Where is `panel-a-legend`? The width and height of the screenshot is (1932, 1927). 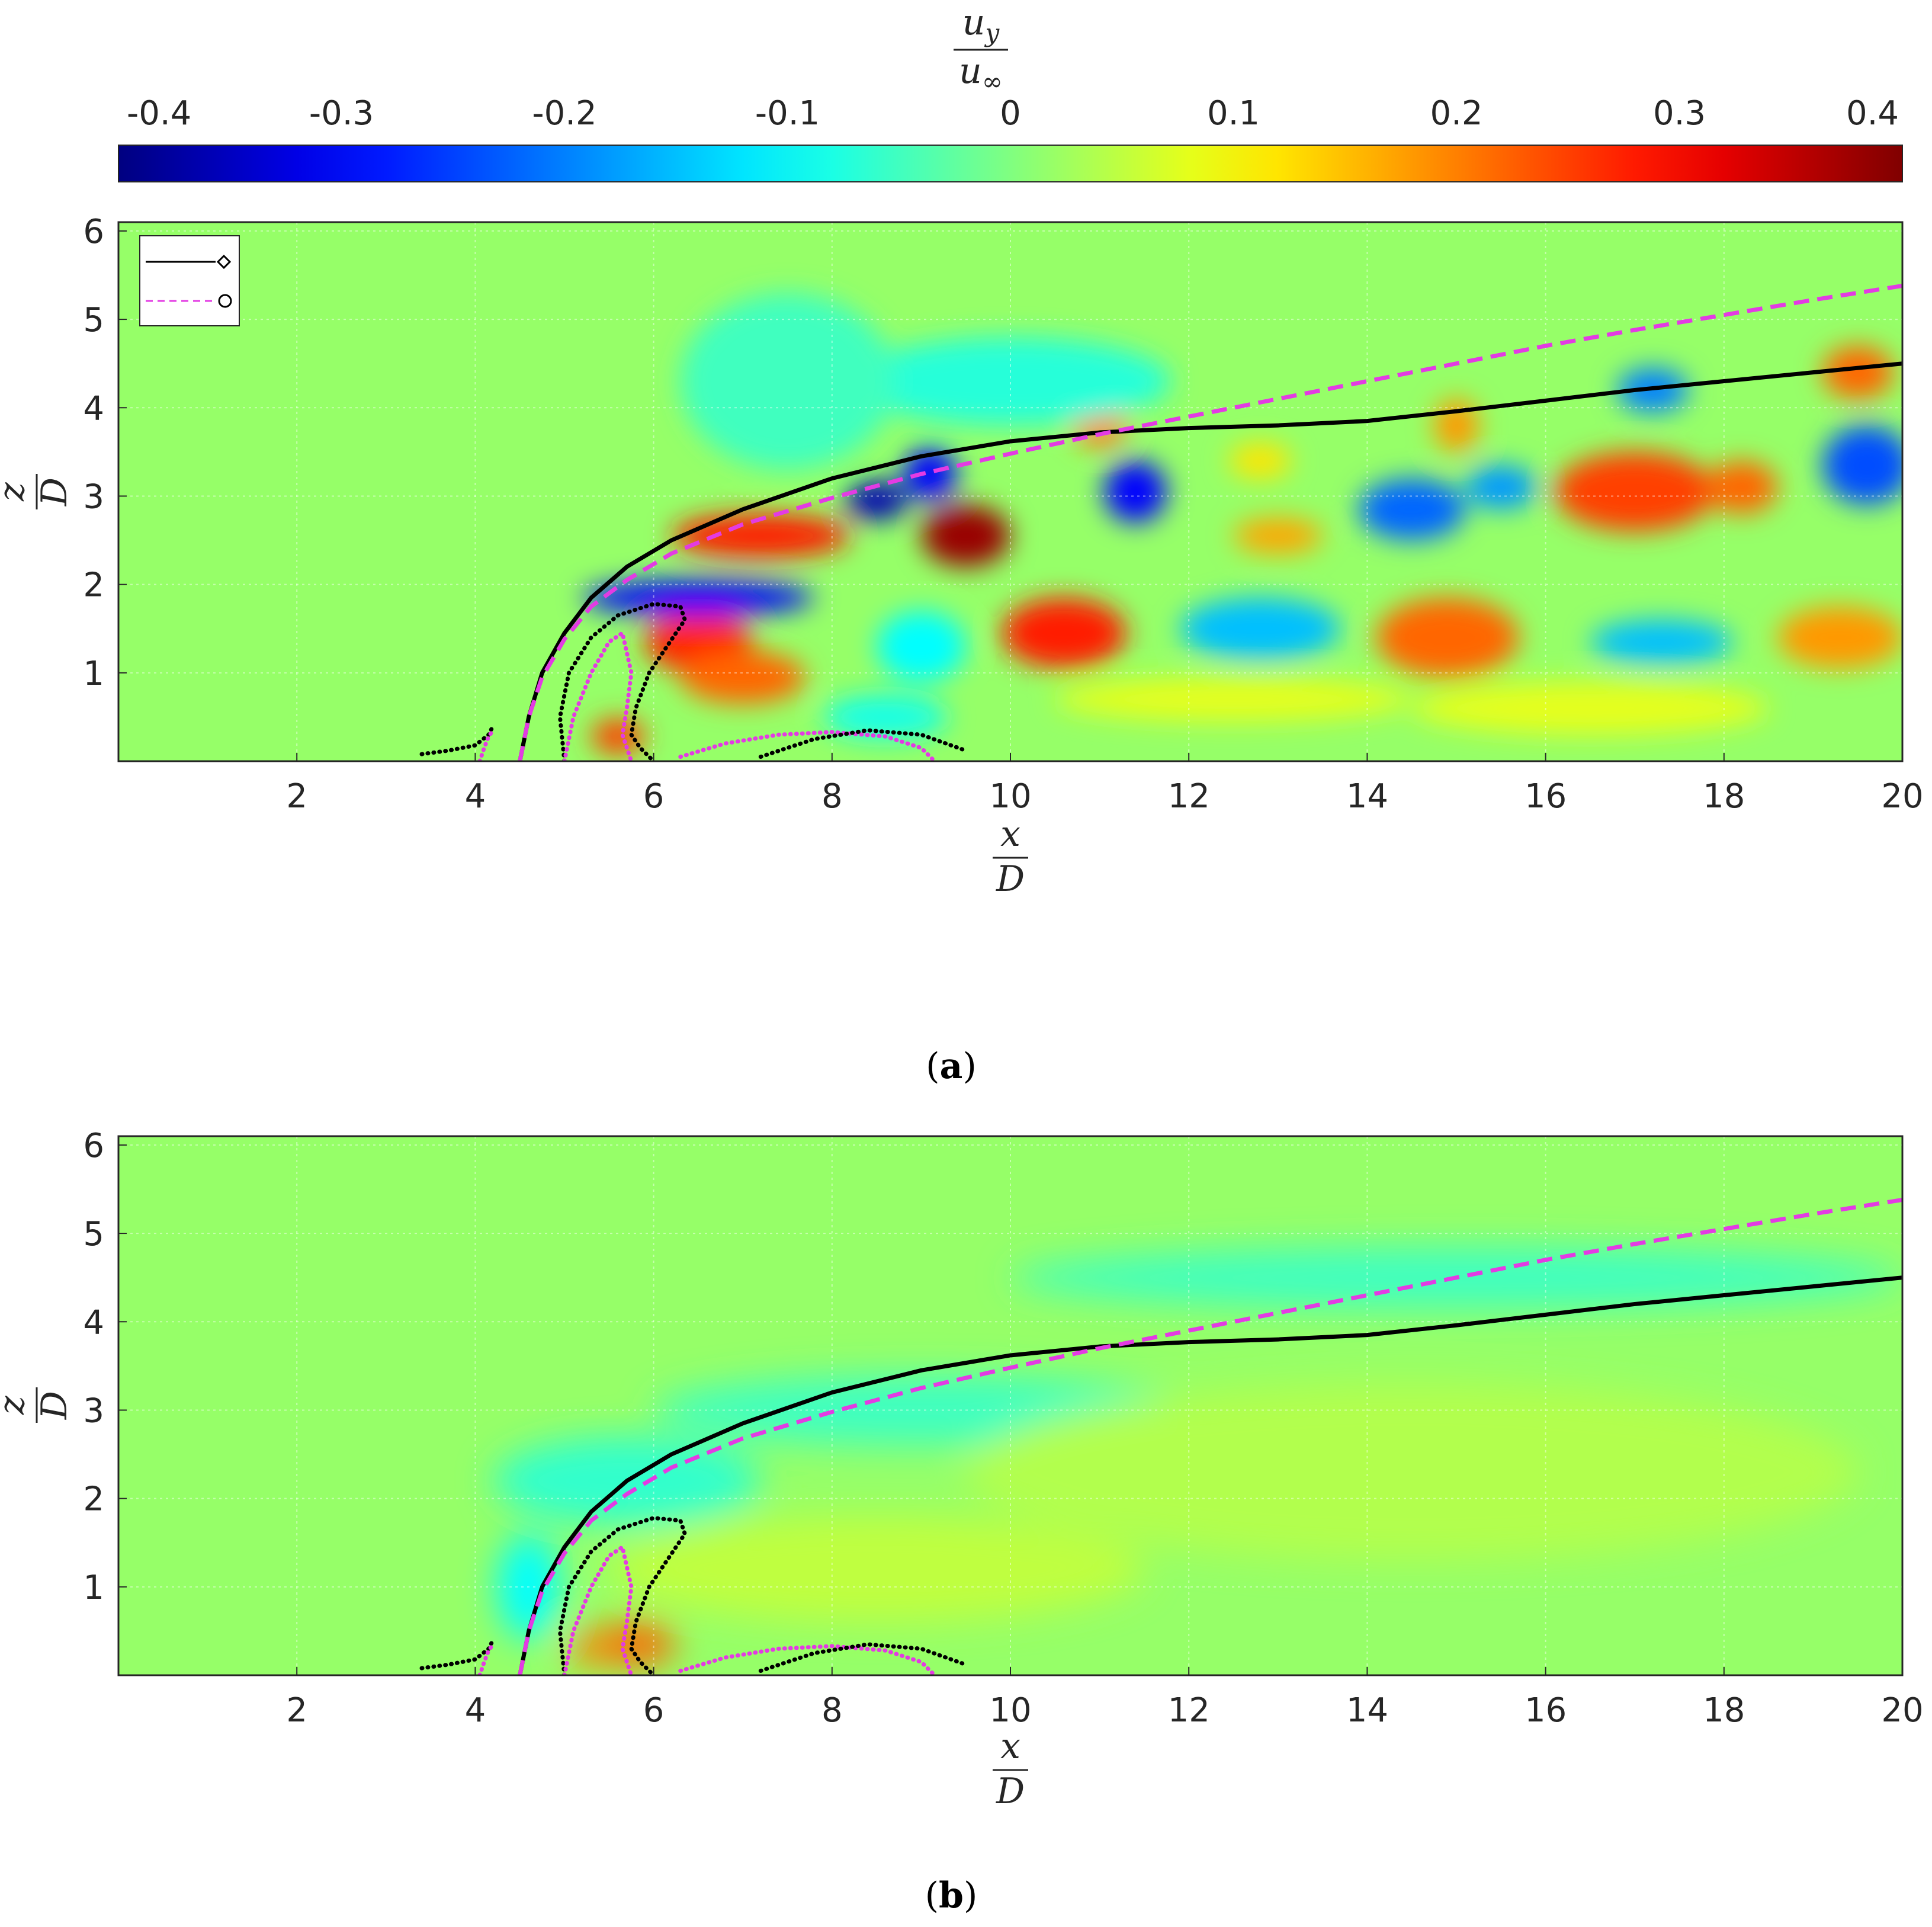
panel-a-legend is located at coordinates (189, 281).